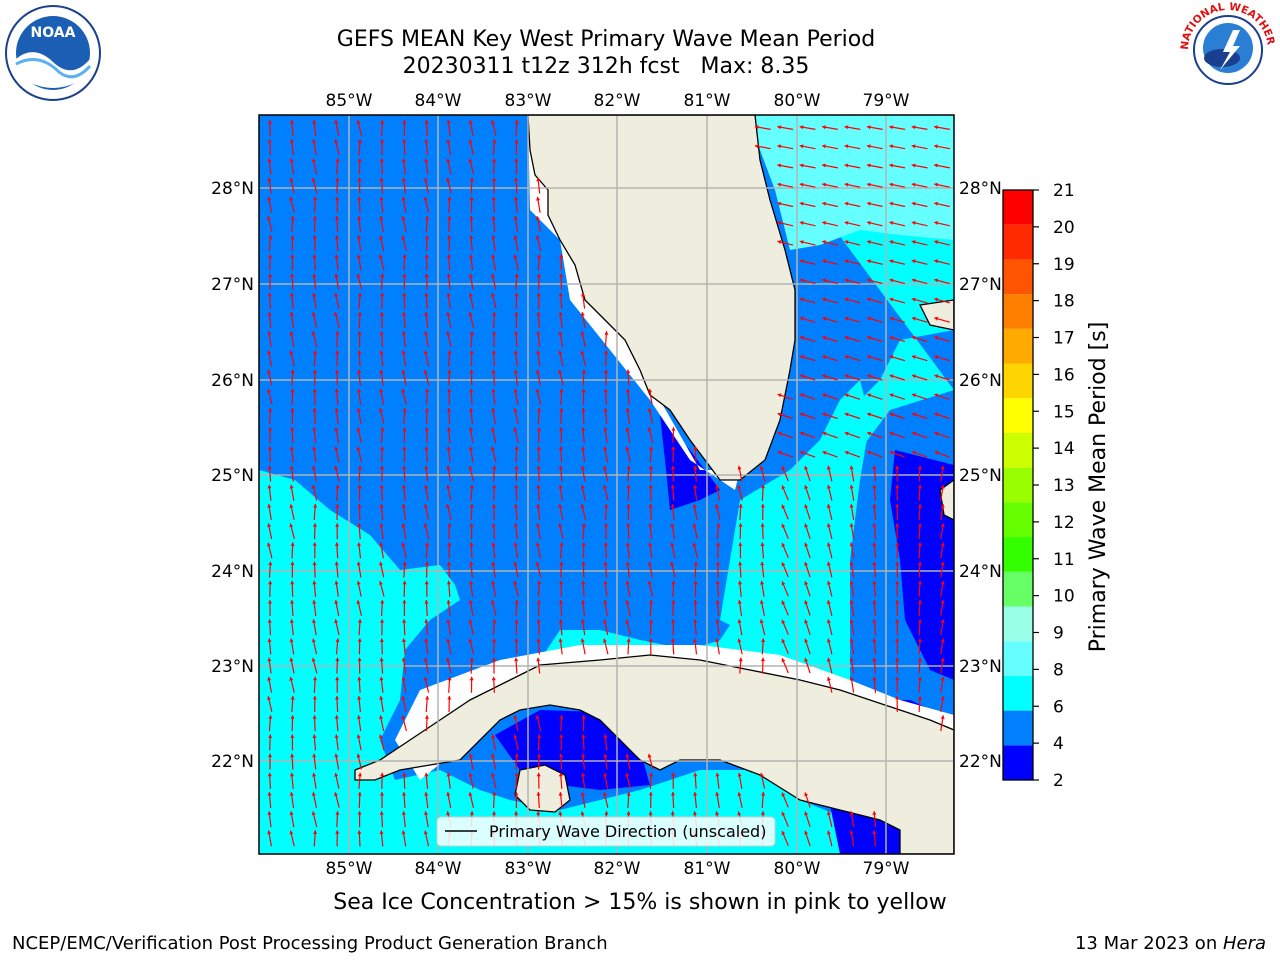 The height and width of the screenshot is (960, 1280). What do you see at coordinates (1064, 412) in the screenshot?
I see `colorbar-tick-label: 15` at bounding box center [1064, 412].